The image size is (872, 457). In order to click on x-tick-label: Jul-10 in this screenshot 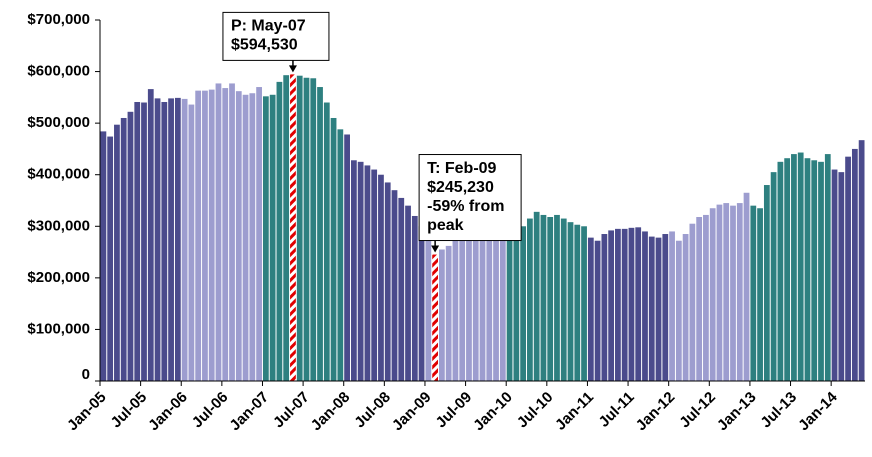, I will do `click(535, 410)`.